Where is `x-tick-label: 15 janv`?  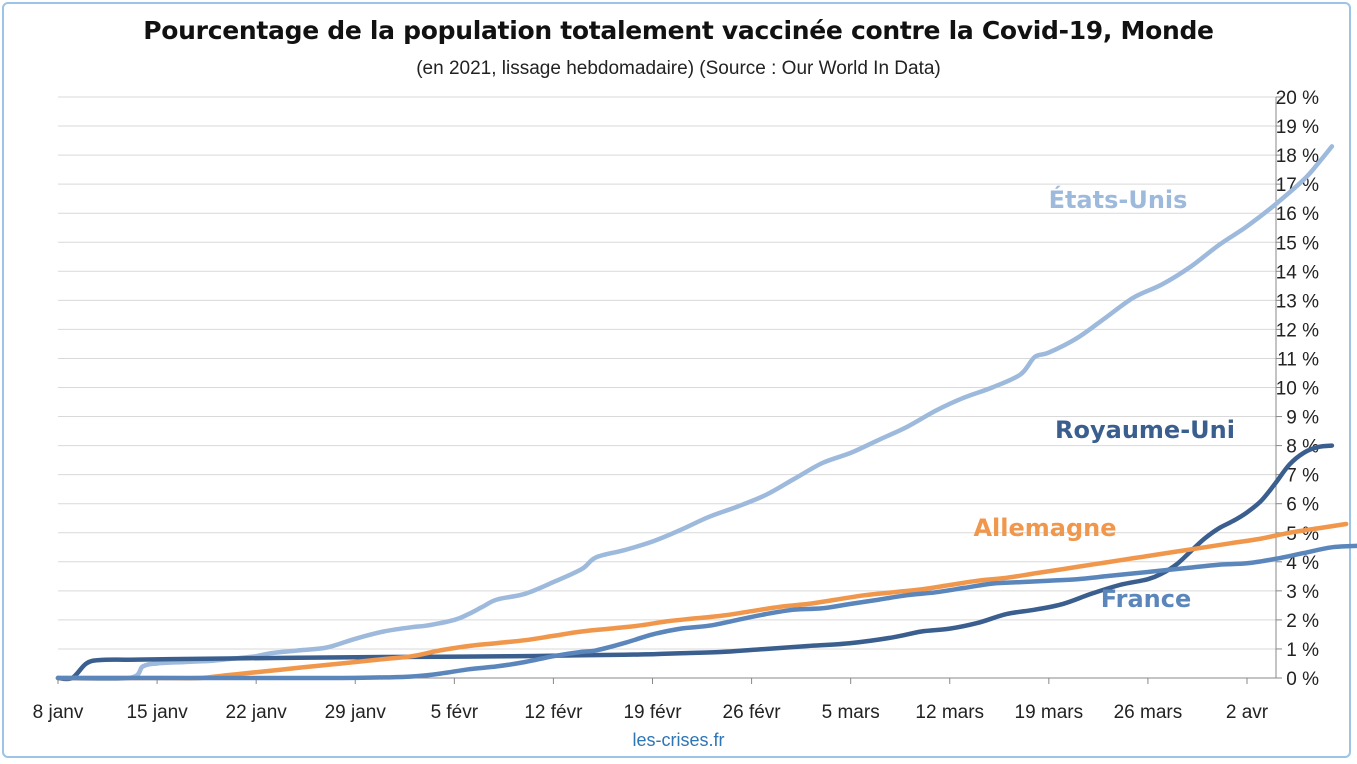
x-tick-label: 15 janv is located at coordinates (157, 712).